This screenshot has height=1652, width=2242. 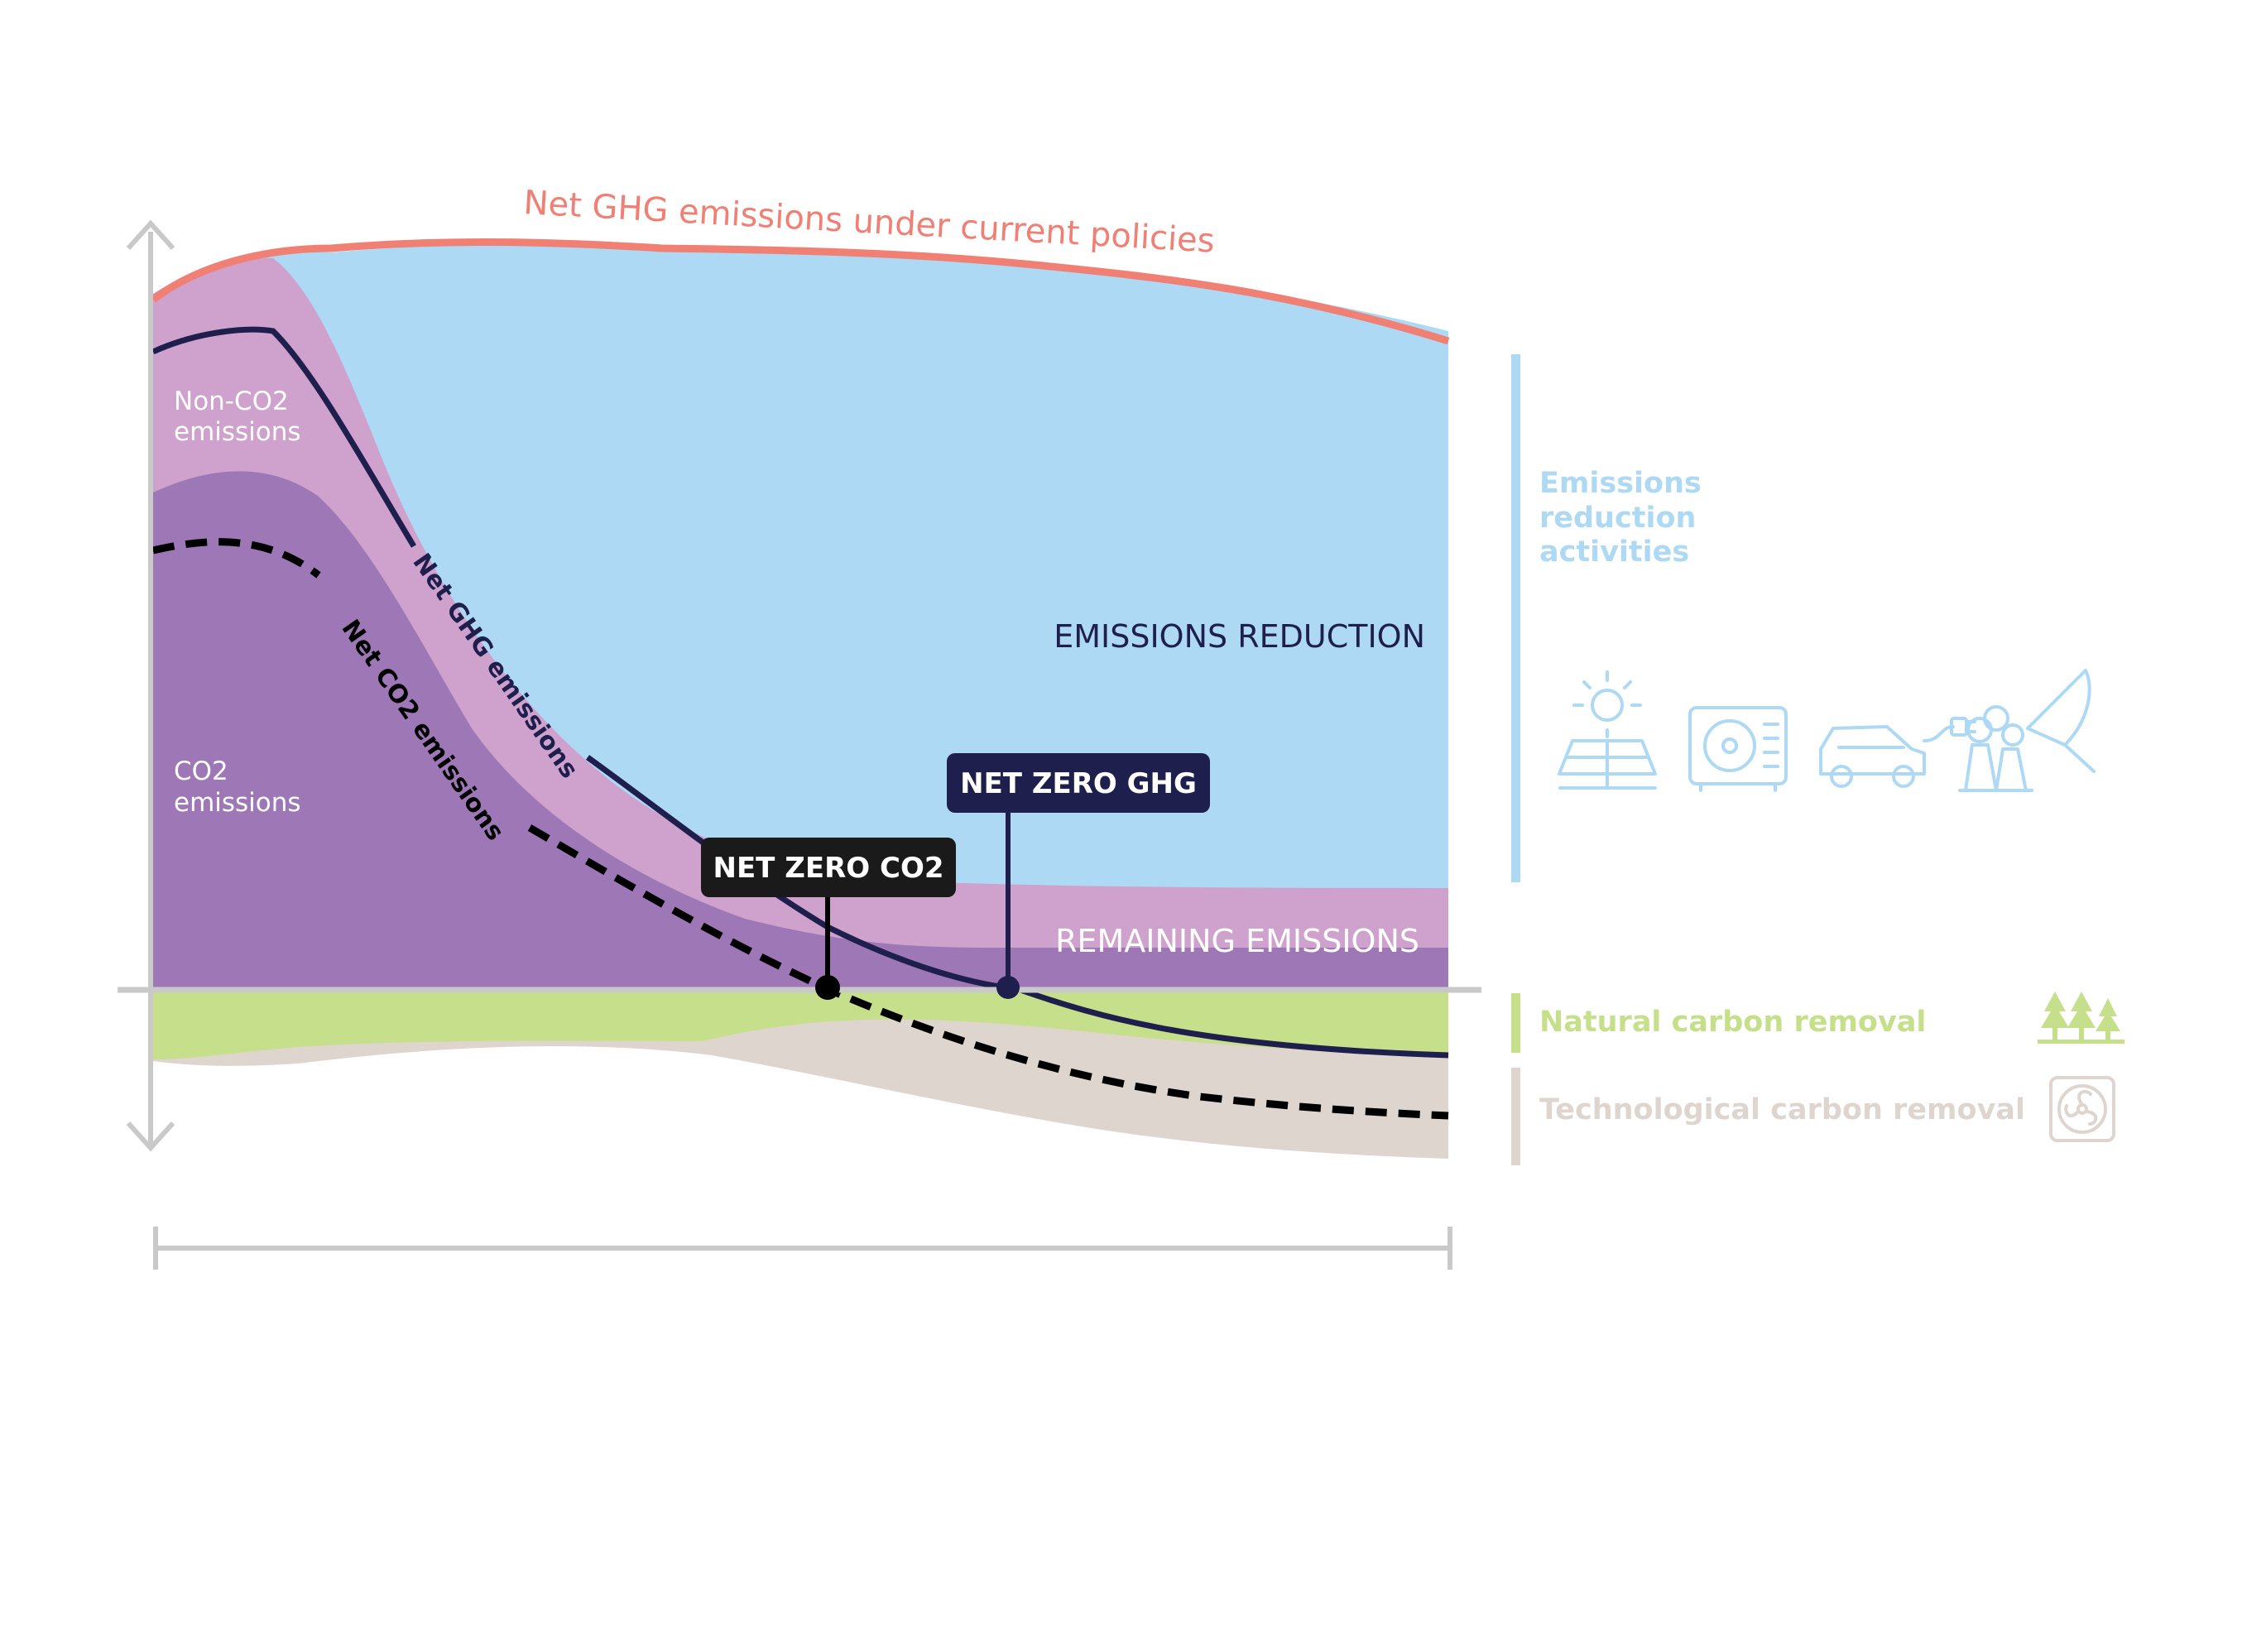 I want to click on current-policies-line, so click(x=800, y=291).